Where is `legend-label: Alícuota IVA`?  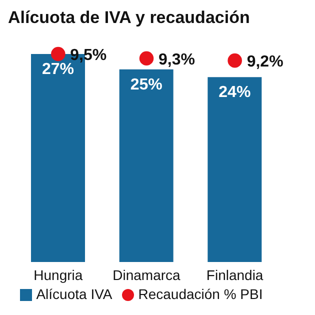
legend-label: Alícuota IVA is located at coordinates (74, 294).